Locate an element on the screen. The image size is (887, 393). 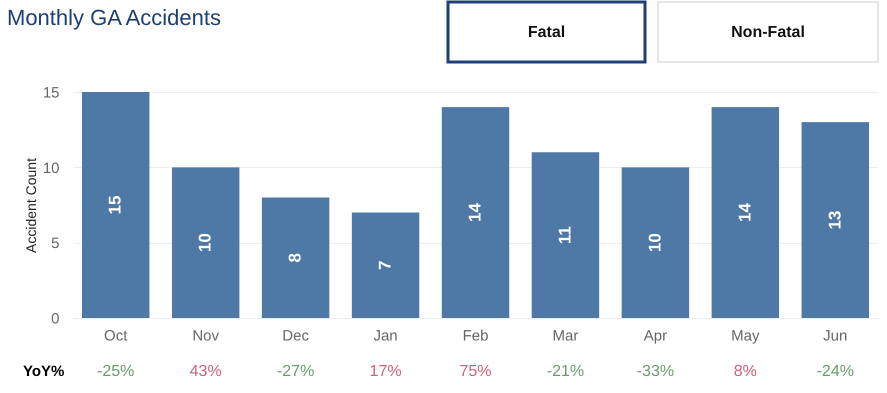
x-tick-label: Jan is located at coordinates (385, 336).